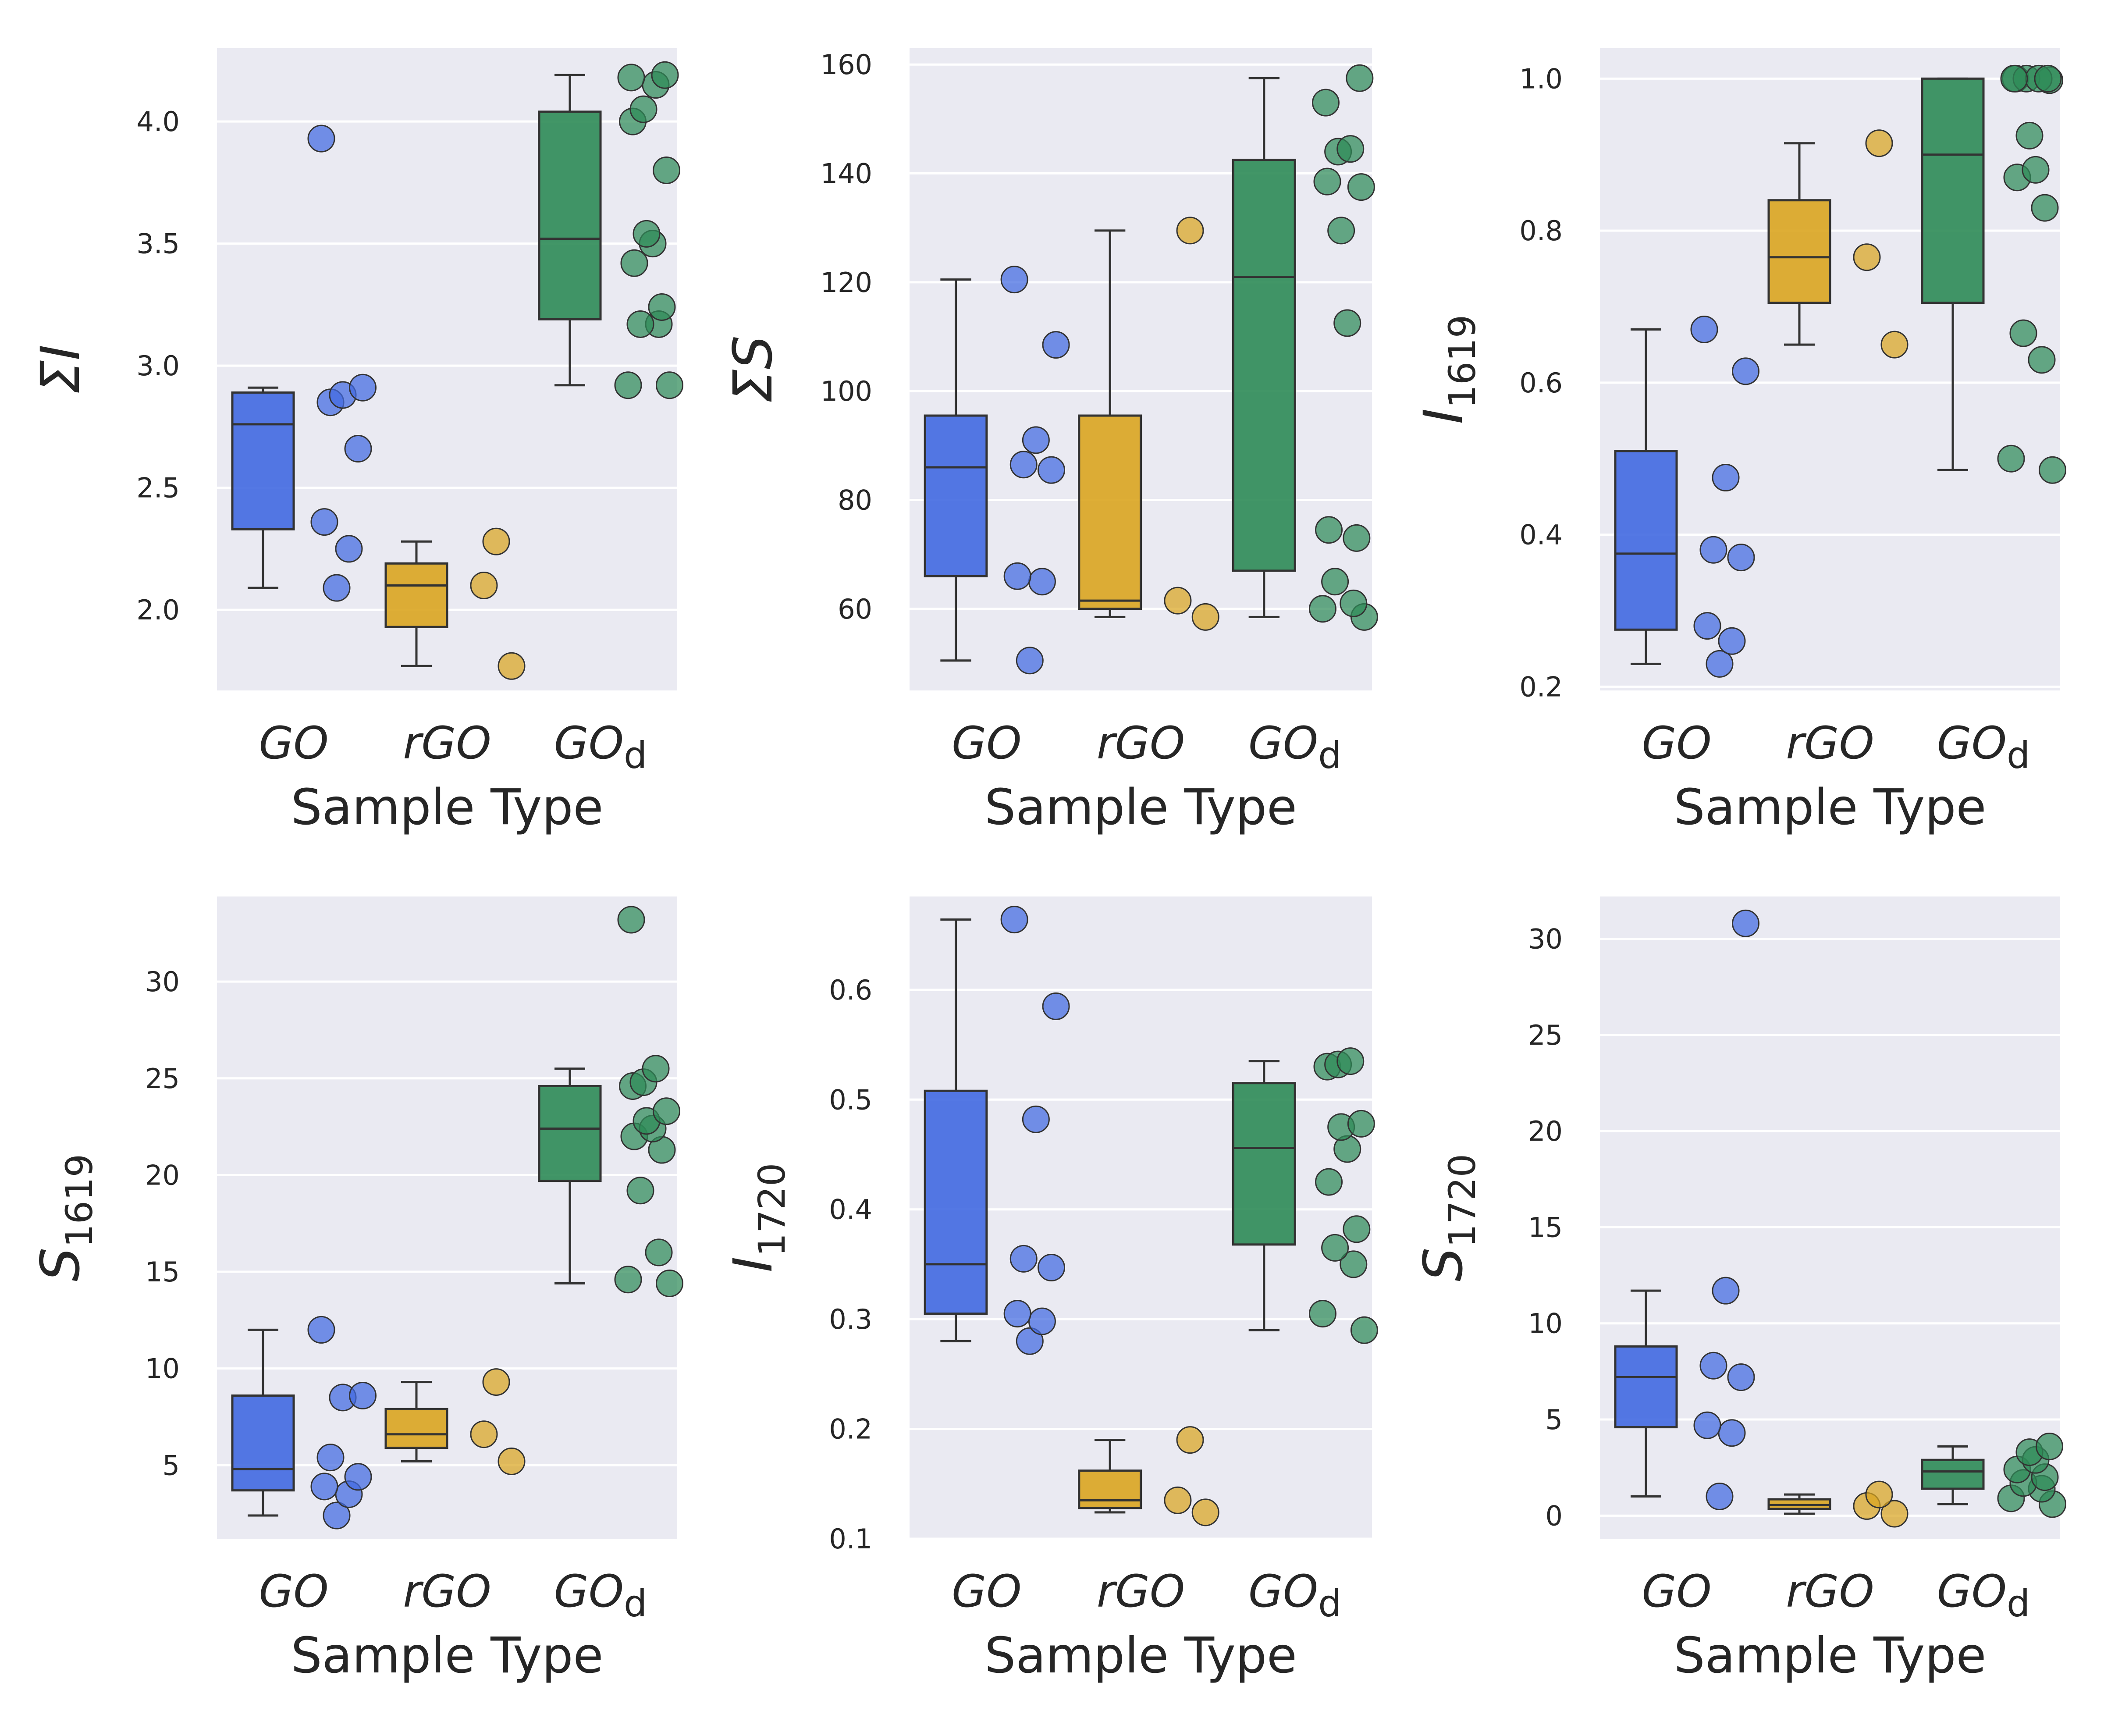 Image resolution: width=2104 pixels, height=1736 pixels. I want to click on y-axis-label: S1619, so click(65, 1217).